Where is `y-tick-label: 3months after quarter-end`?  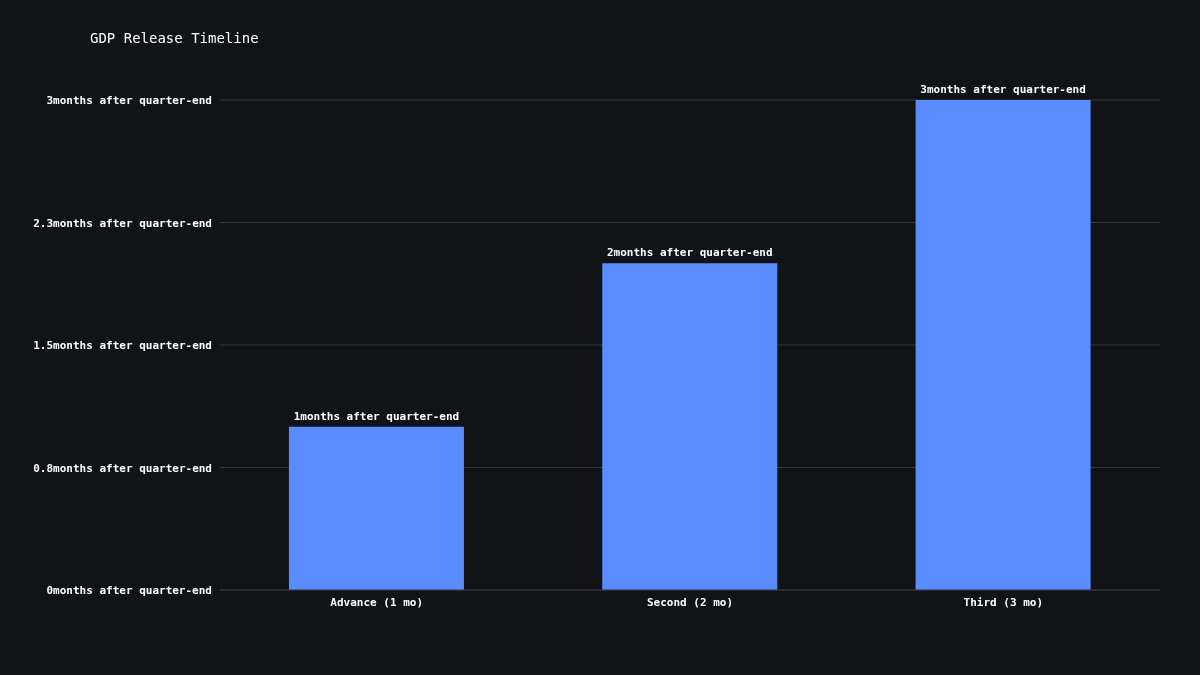
y-tick-label: 3months after quarter-end is located at coordinates (129, 100).